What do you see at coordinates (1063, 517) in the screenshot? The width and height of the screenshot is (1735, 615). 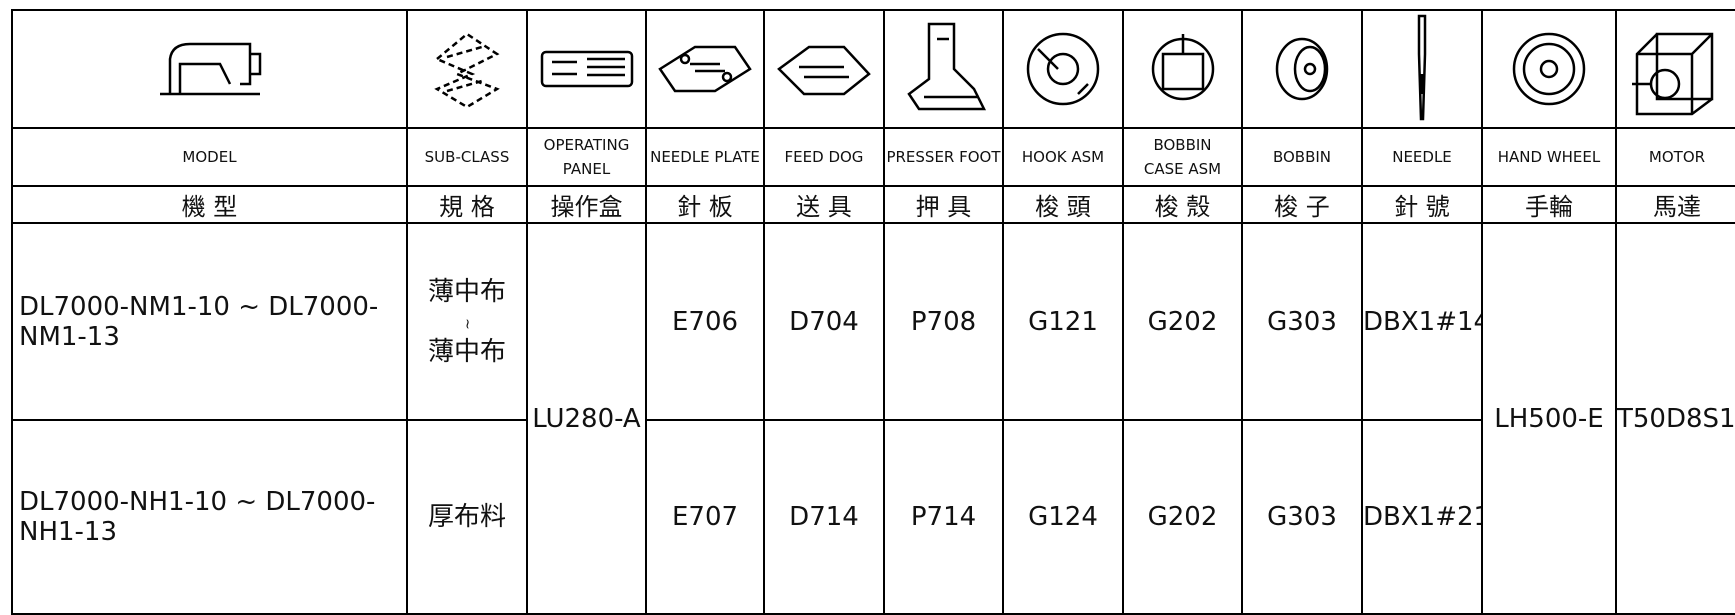 I see `hook: G124` at bounding box center [1063, 517].